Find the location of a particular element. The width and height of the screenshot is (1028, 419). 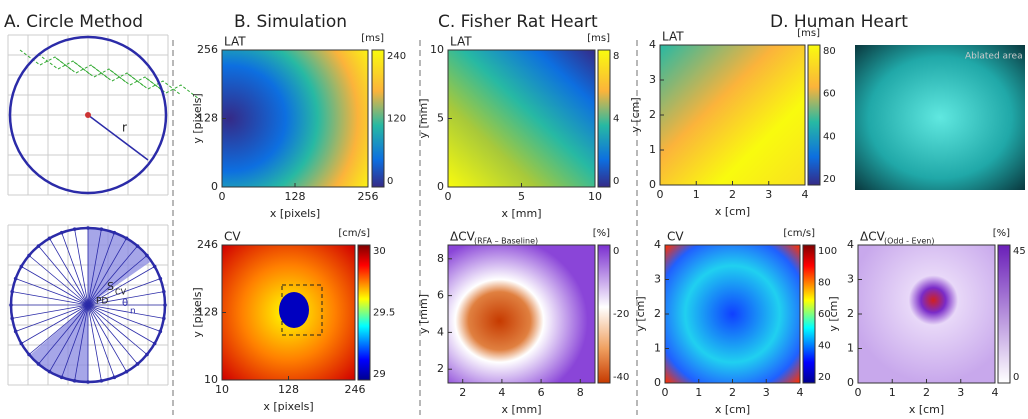

x-label: x [cm] is located at coordinates (926, 409).